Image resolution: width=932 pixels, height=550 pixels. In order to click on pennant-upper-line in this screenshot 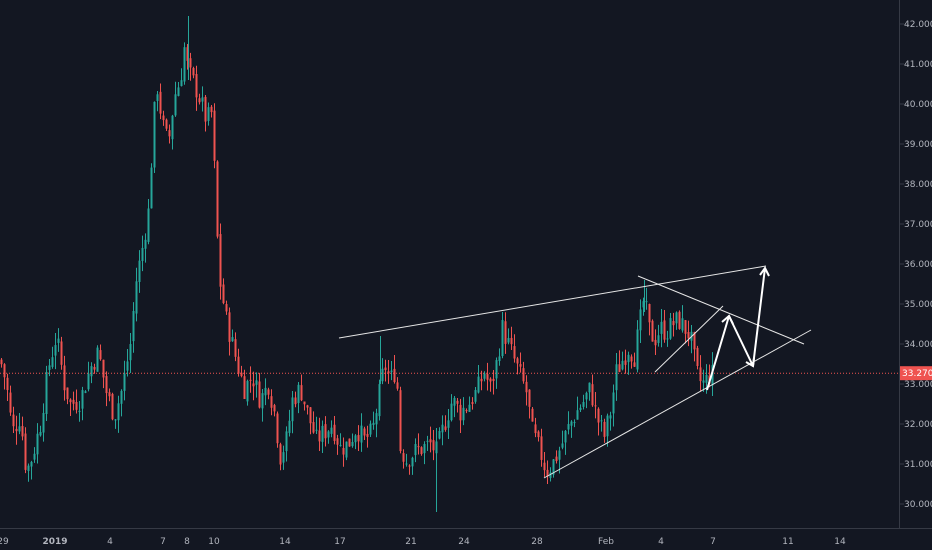, I will do `click(721, 310)`.